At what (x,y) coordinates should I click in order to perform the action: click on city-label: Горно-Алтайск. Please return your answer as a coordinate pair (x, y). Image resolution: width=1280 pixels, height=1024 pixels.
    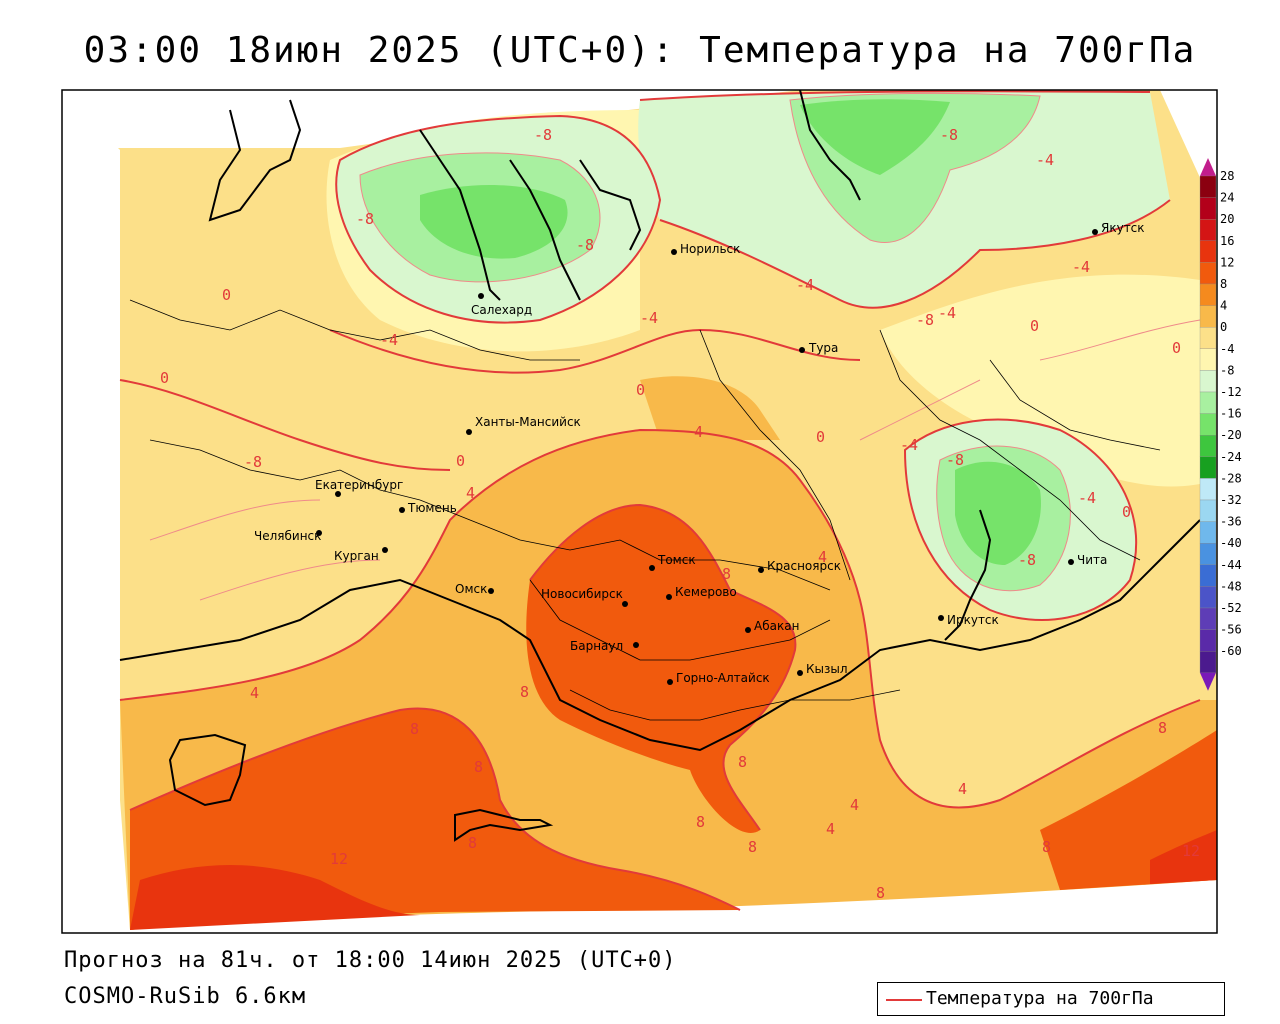
    Looking at the image, I should click on (723, 678).